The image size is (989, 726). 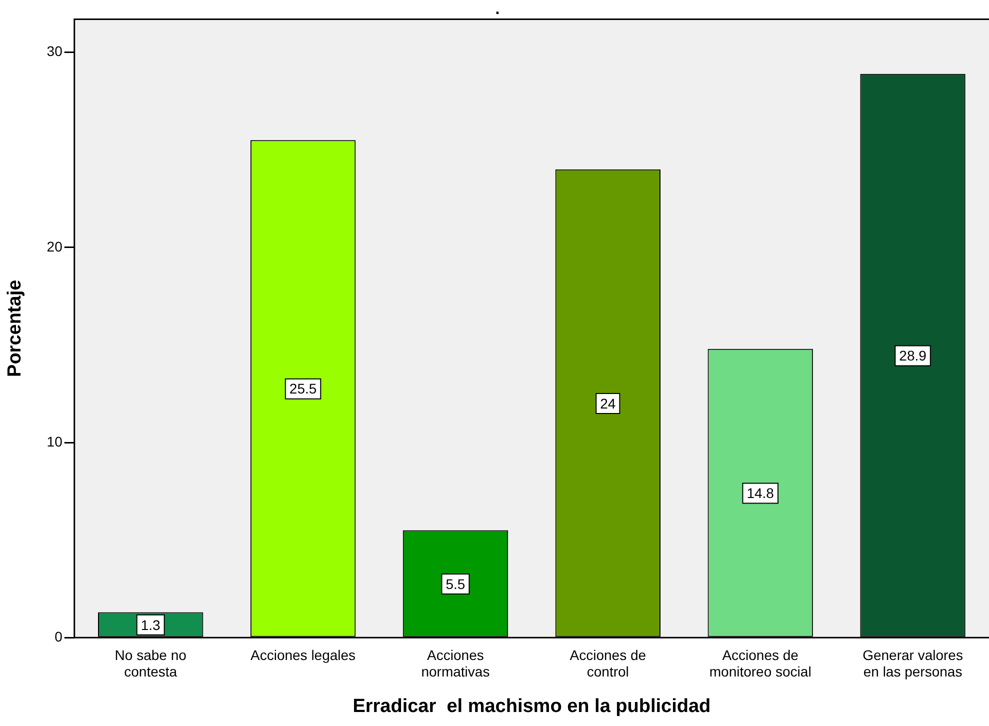 I want to click on y-axis-title: Porcentaje, so click(x=15, y=328).